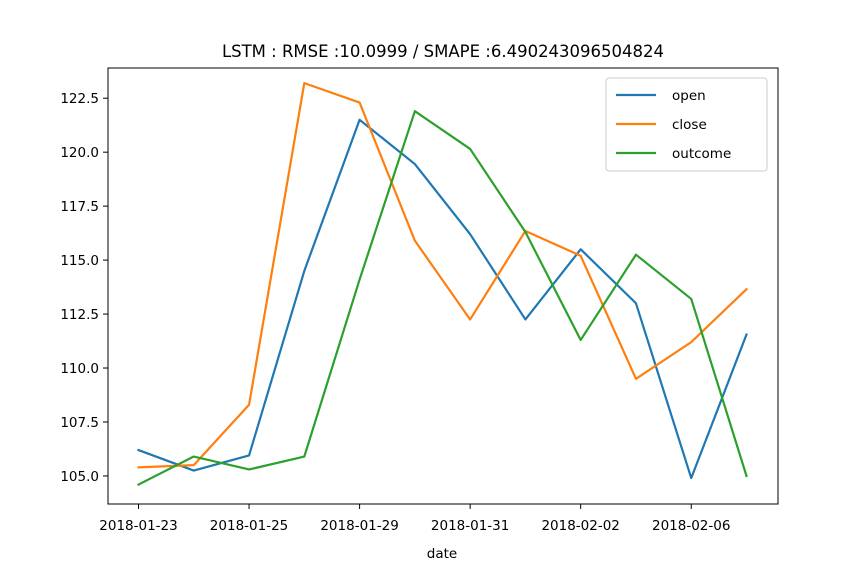 The height and width of the screenshot is (576, 864). I want to click on legend-label-open: open, so click(689, 96).